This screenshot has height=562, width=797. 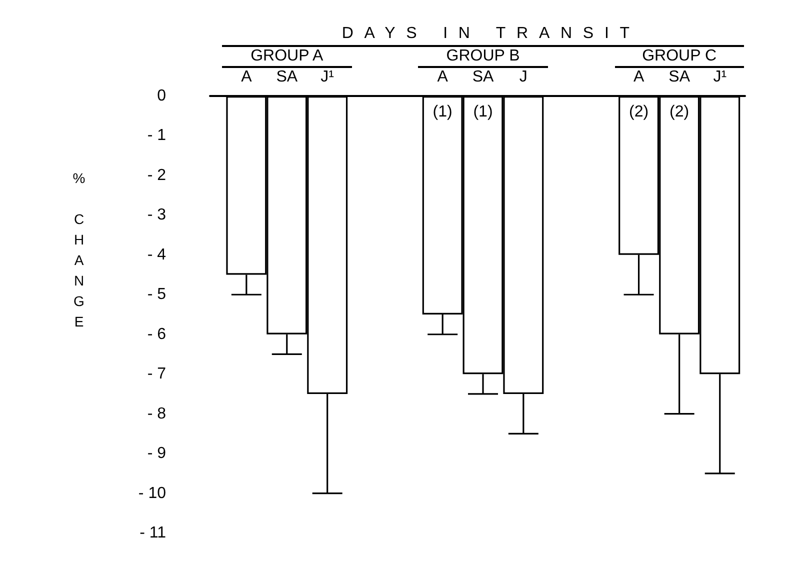 I want to click on y-tick-label: - 7, so click(x=156, y=374).